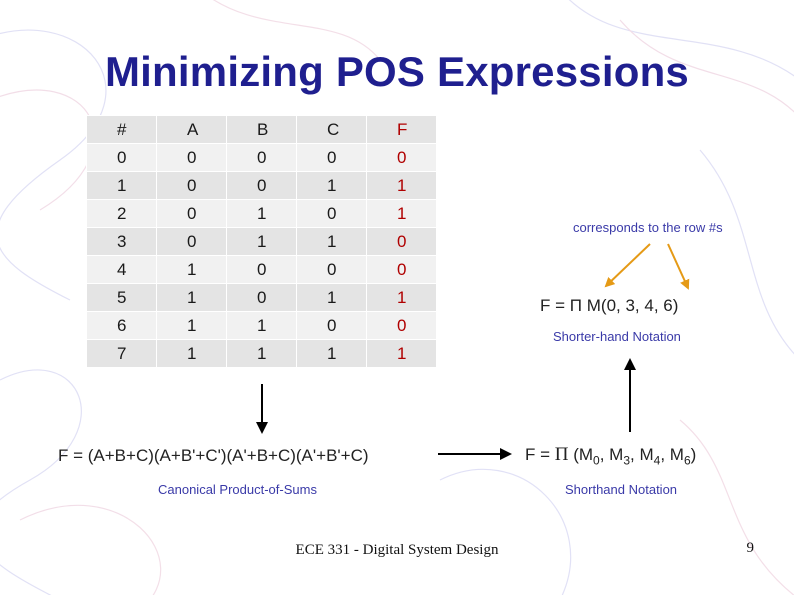 This screenshot has height=595, width=794. I want to click on orange-arrow-left, so click(627, 265).